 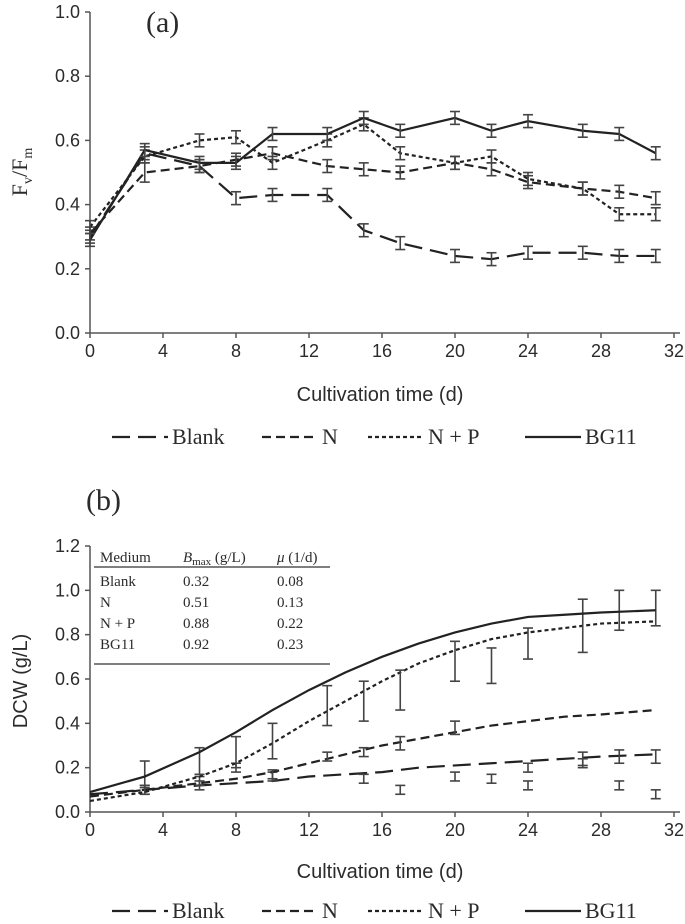 What do you see at coordinates (528, 351) in the screenshot?
I see `panel-a-xtick-label: 24` at bounding box center [528, 351].